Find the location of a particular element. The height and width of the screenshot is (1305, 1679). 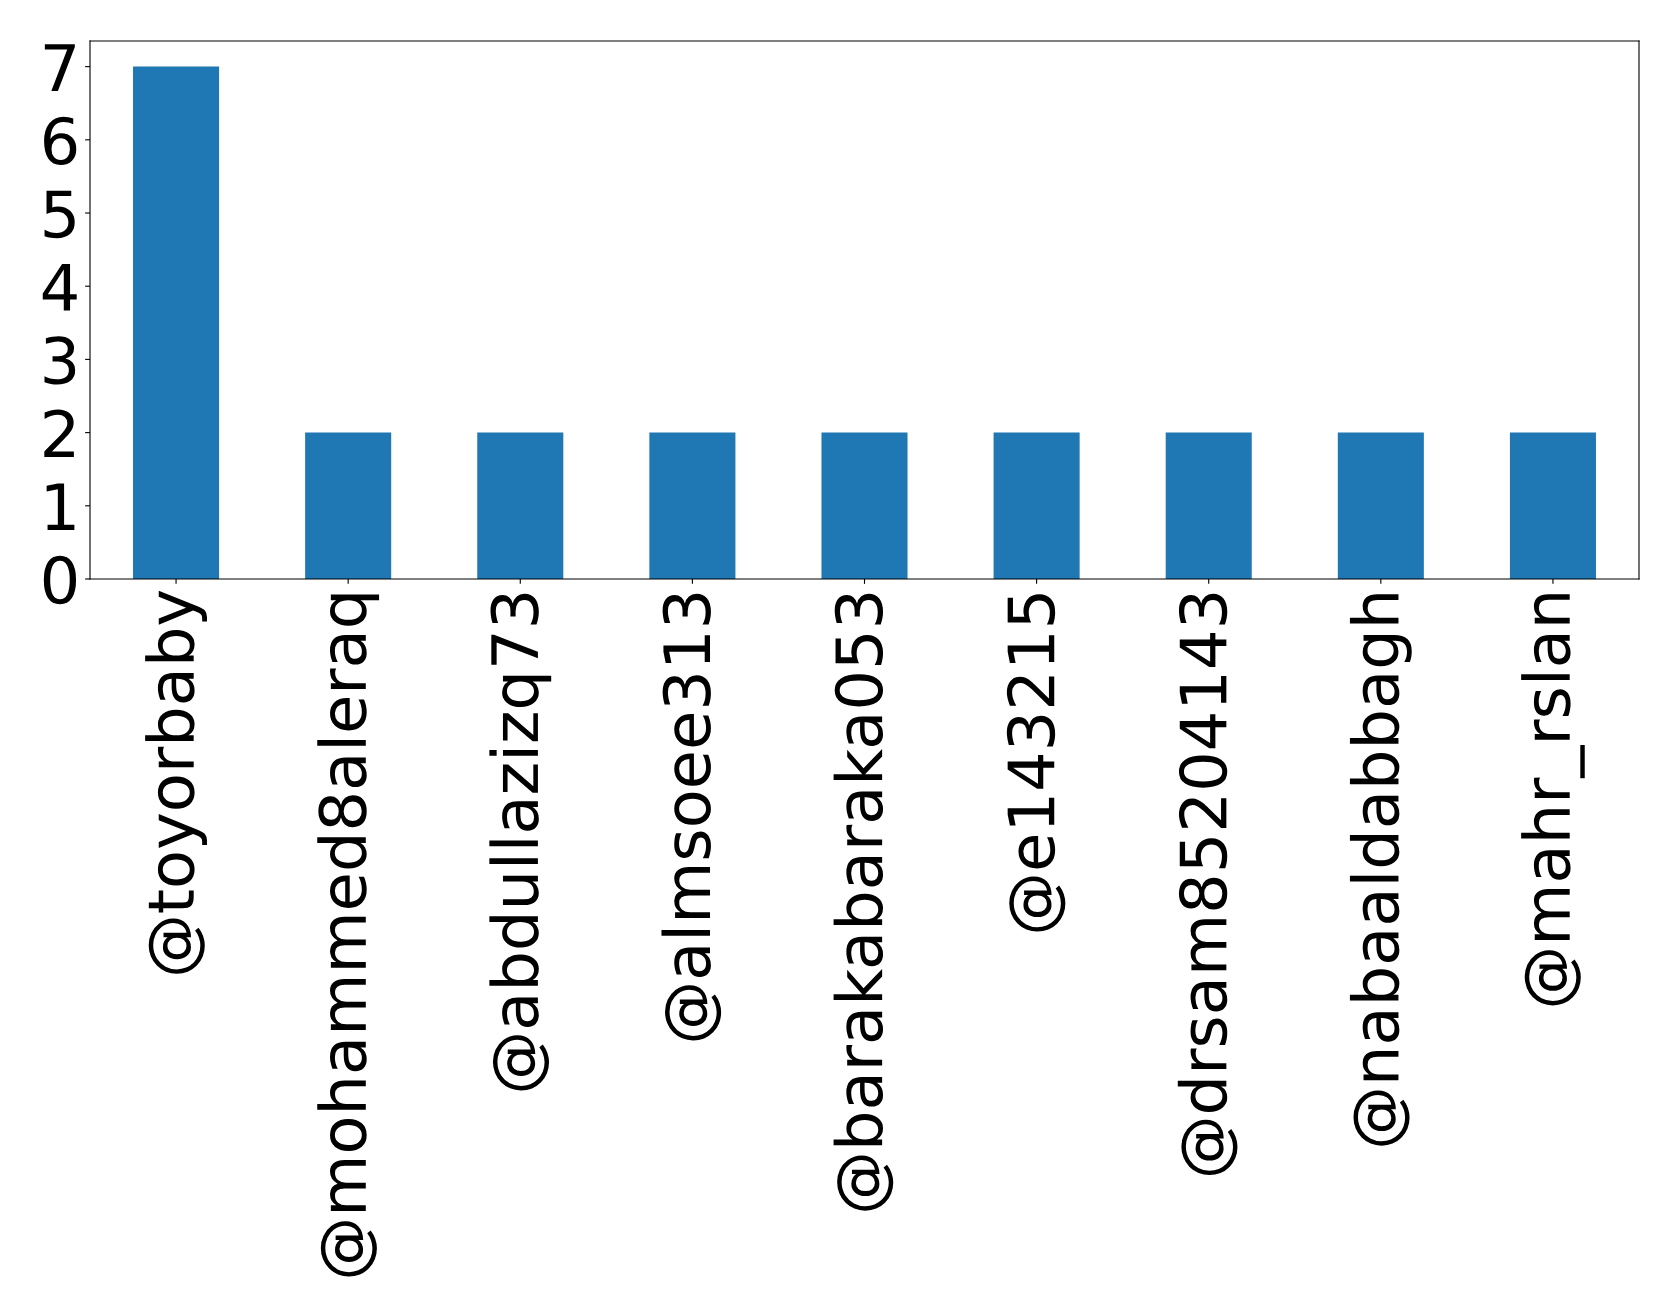

y-tick-label: 3 is located at coordinates (60, 360).